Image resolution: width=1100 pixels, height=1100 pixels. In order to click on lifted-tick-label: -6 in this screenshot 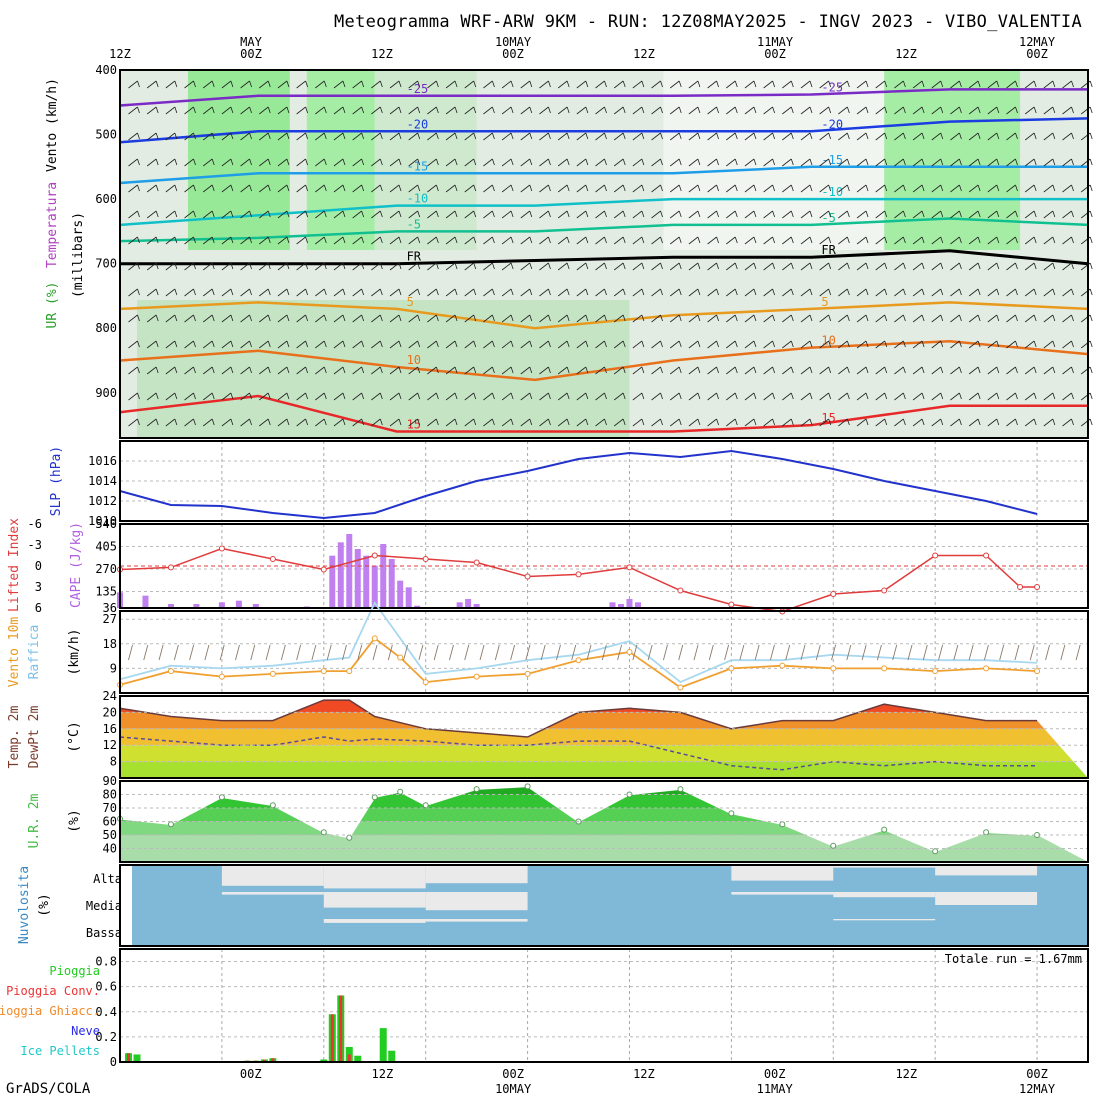, I will do `click(35, 524)`.